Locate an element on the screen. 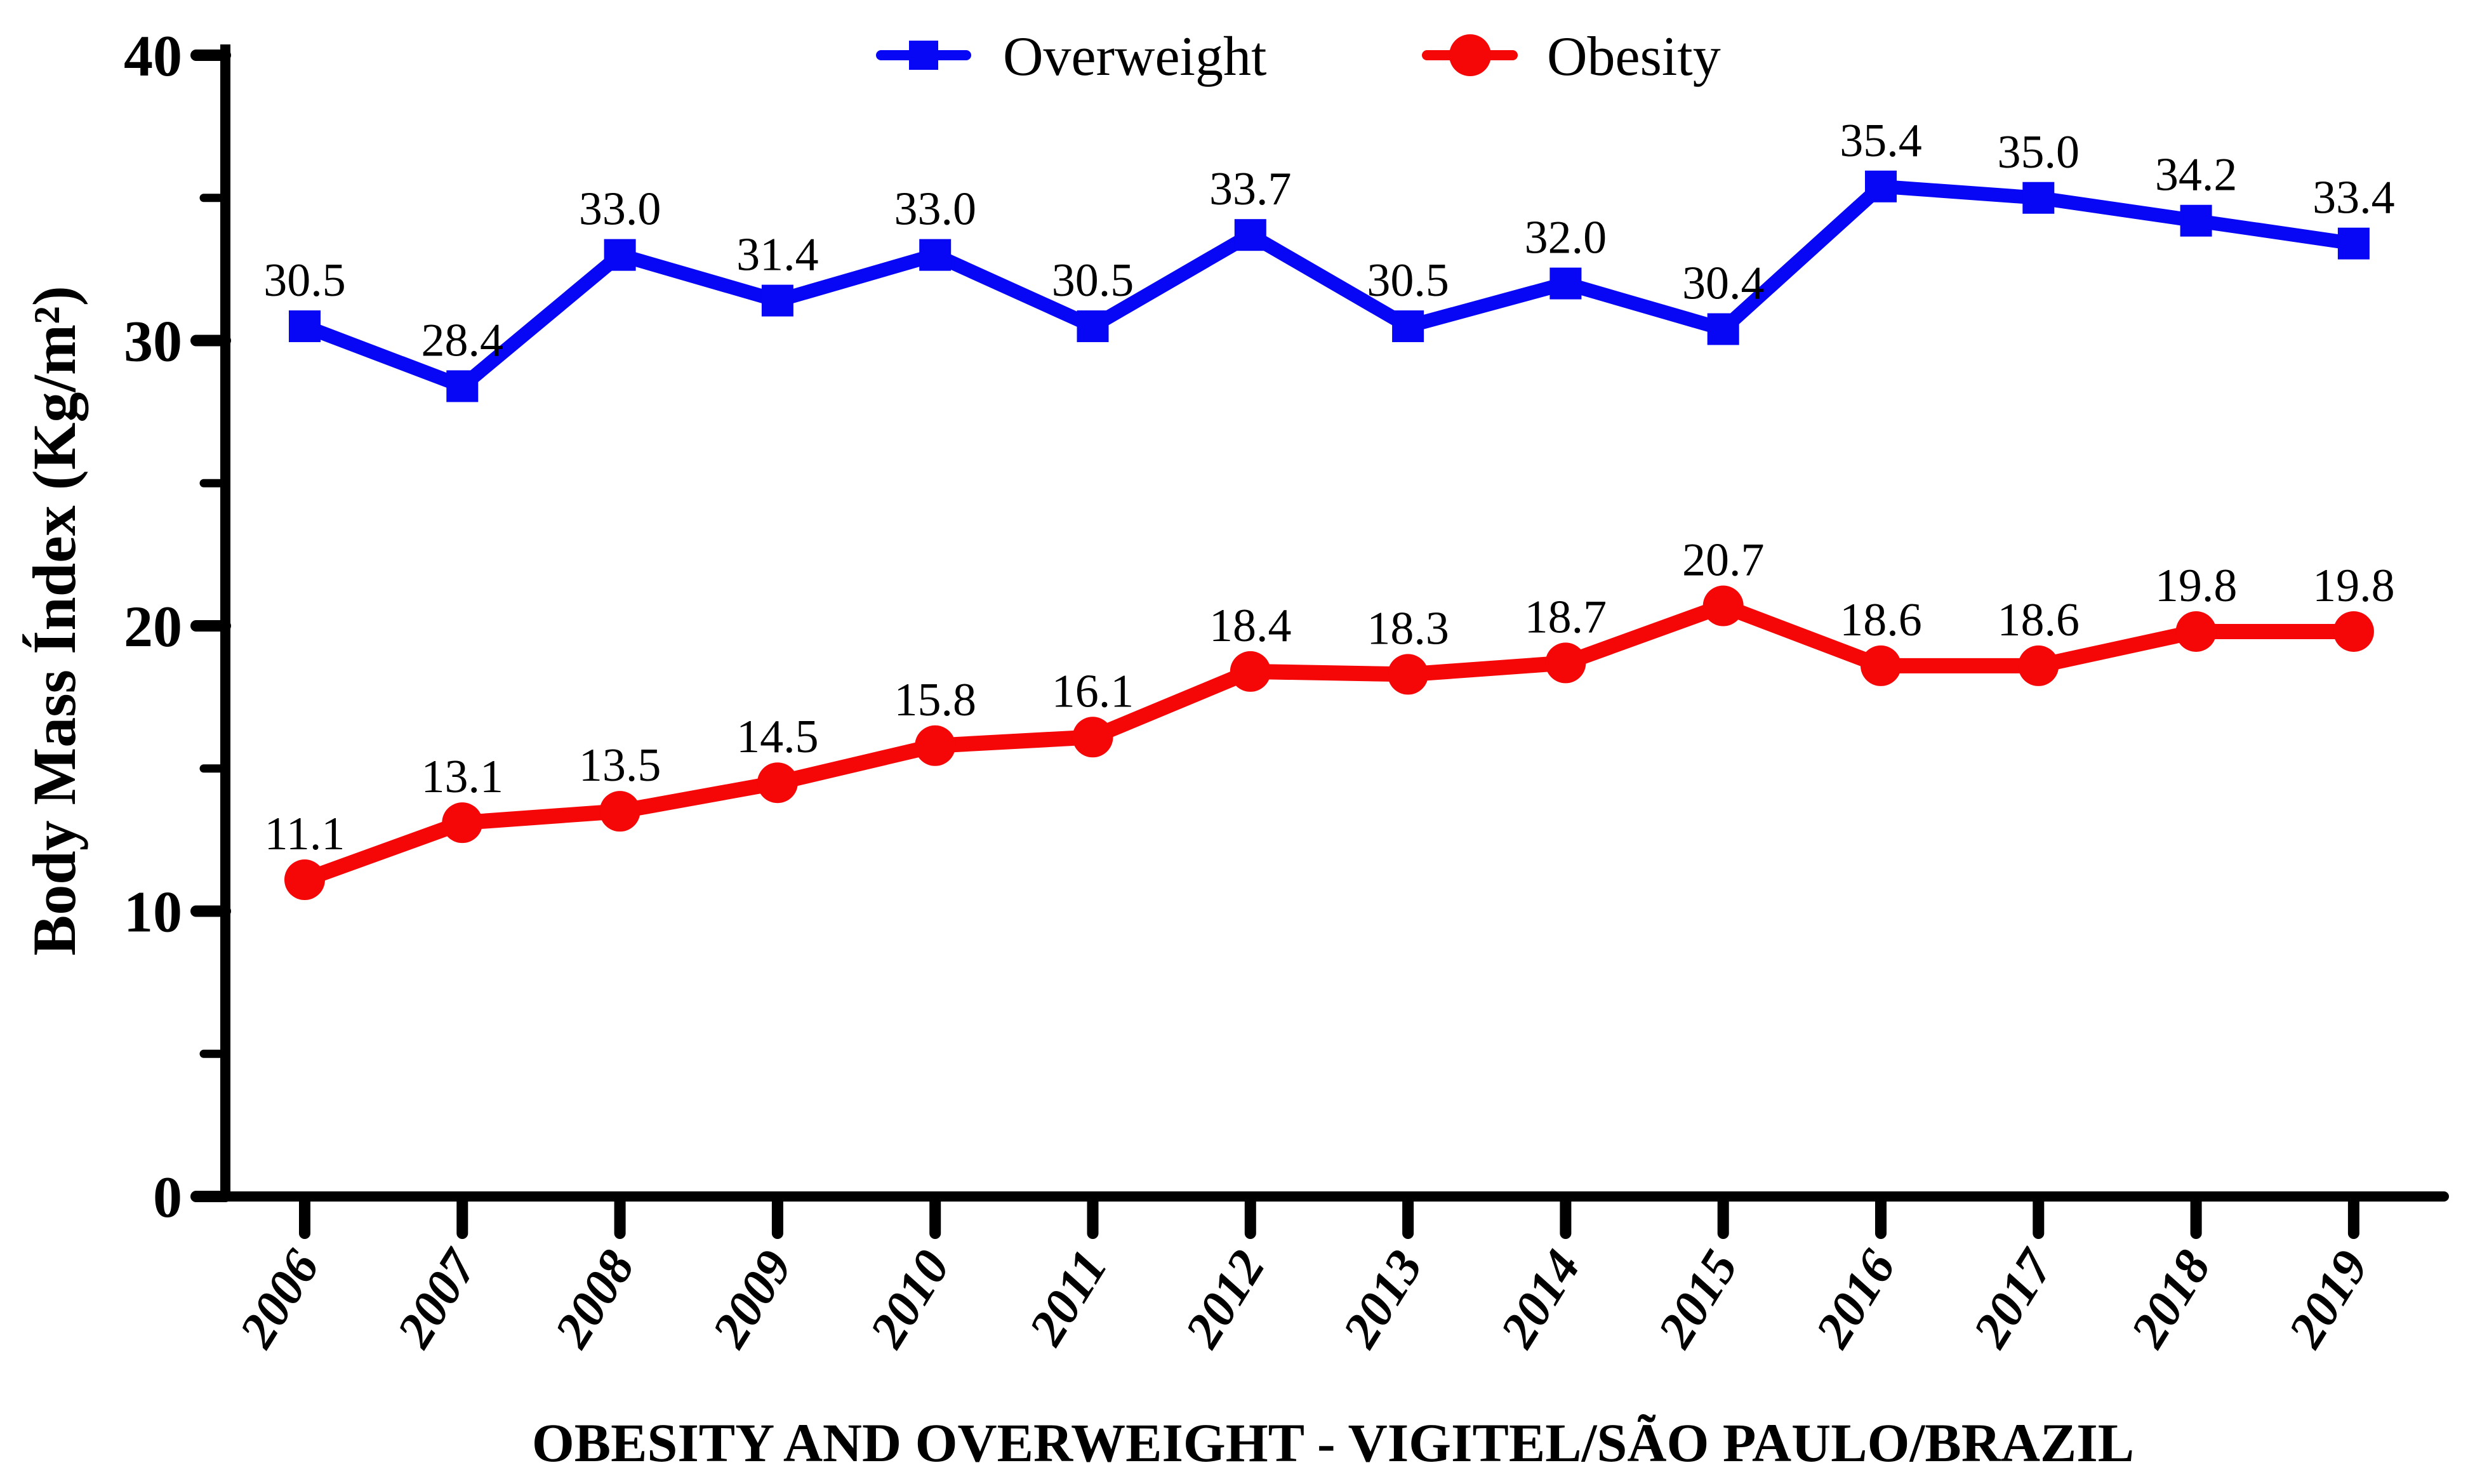 This screenshot has height=1484, width=2468. data-point-label-overweight-2008: 33.0 is located at coordinates (620, 209).